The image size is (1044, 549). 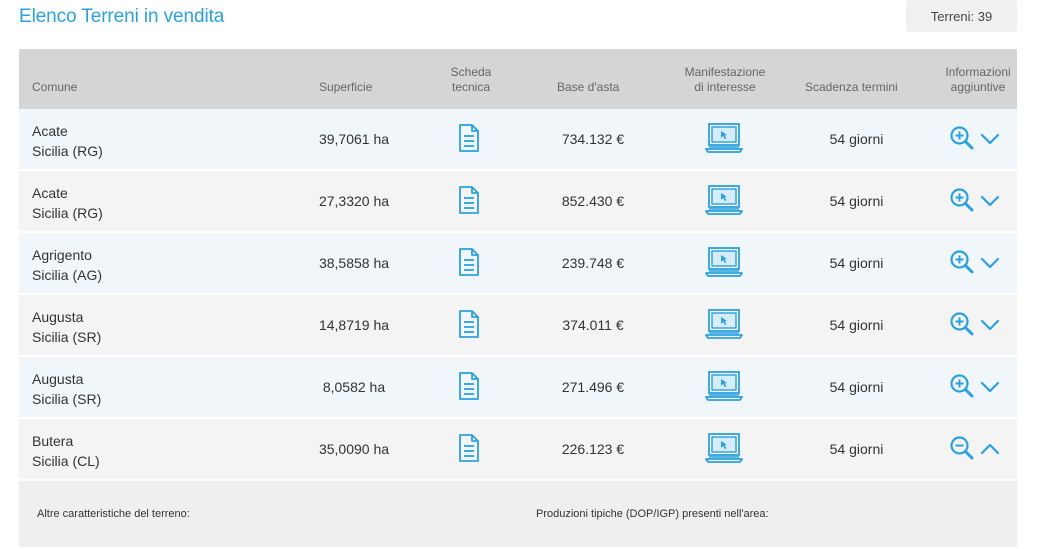 What do you see at coordinates (593, 325) in the screenshot?
I see `cell-base-asta: 374.011 €` at bounding box center [593, 325].